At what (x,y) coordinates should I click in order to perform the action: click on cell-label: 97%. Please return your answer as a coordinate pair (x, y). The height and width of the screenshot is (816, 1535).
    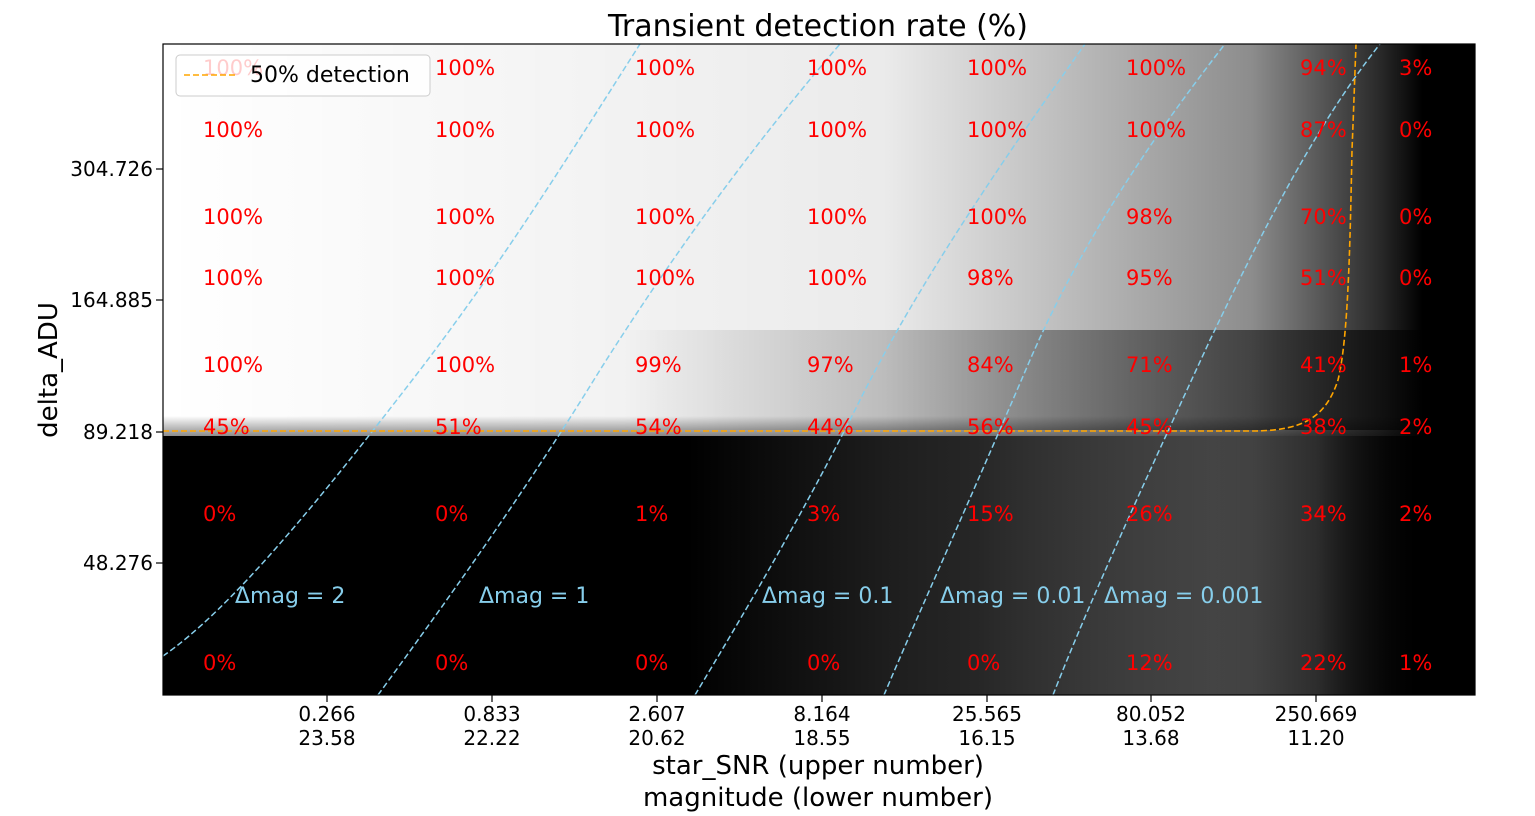
    Looking at the image, I should click on (830, 365).